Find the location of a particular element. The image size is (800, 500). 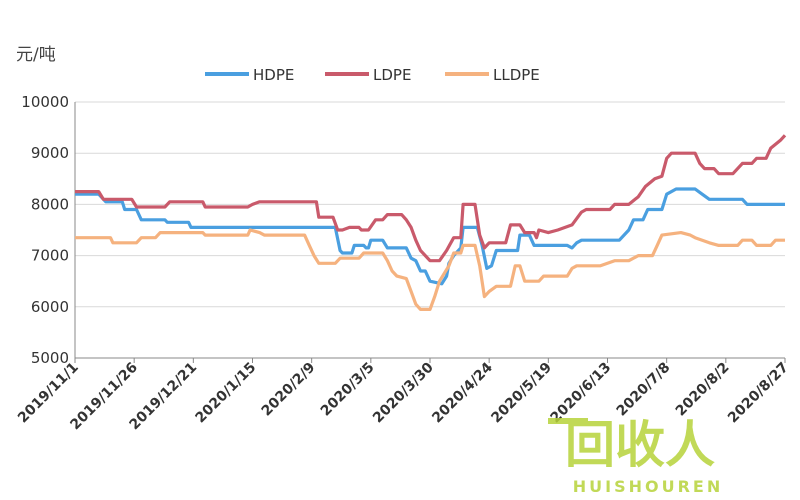

x-tick-label-11: 2020/8/2 is located at coordinates (703, 390).